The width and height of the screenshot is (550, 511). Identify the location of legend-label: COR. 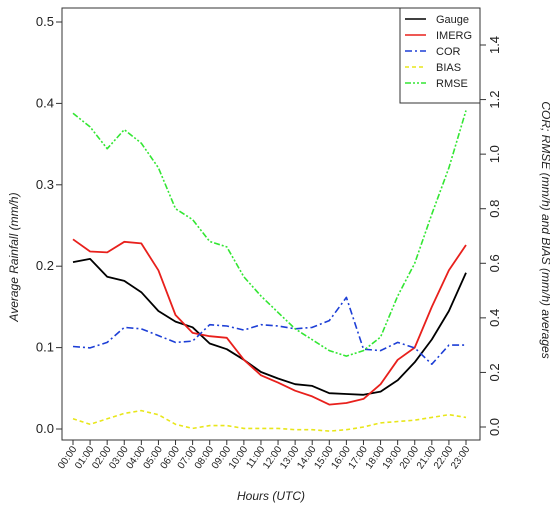
(448, 52).